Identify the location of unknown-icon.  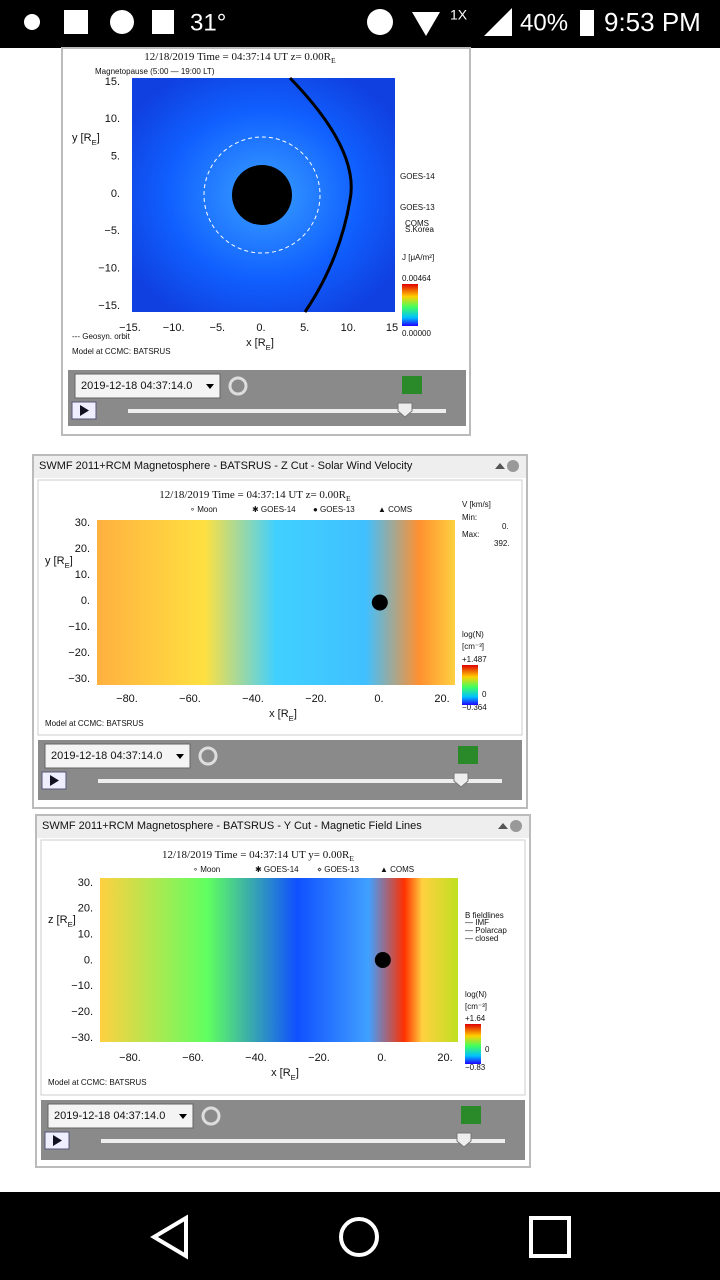
(163, 22).